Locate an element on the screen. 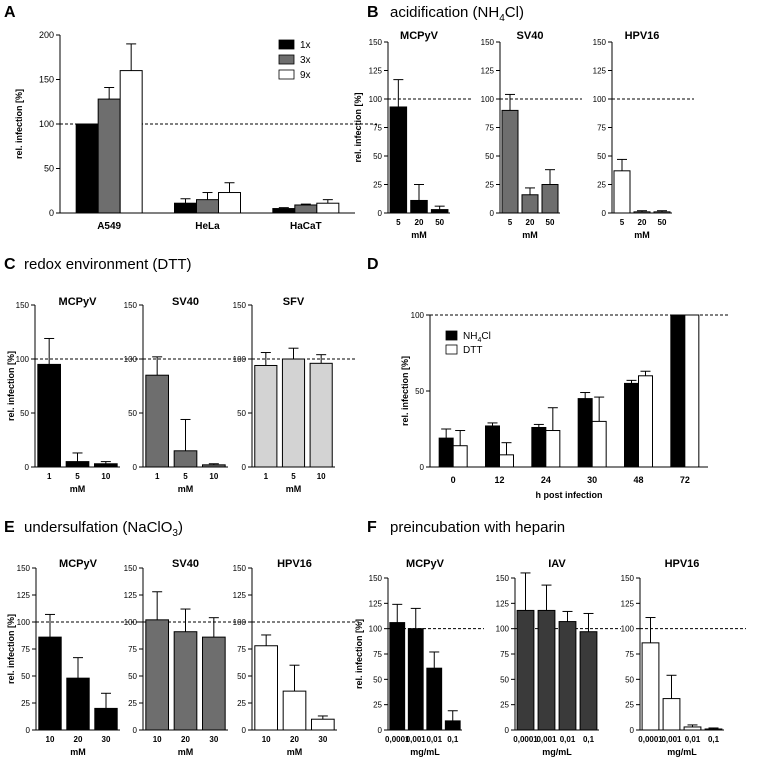 Image resolution: width=760 pixels, height=758 pixels. chart-c3-y-tick-label: 150 is located at coordinates (240, 305).